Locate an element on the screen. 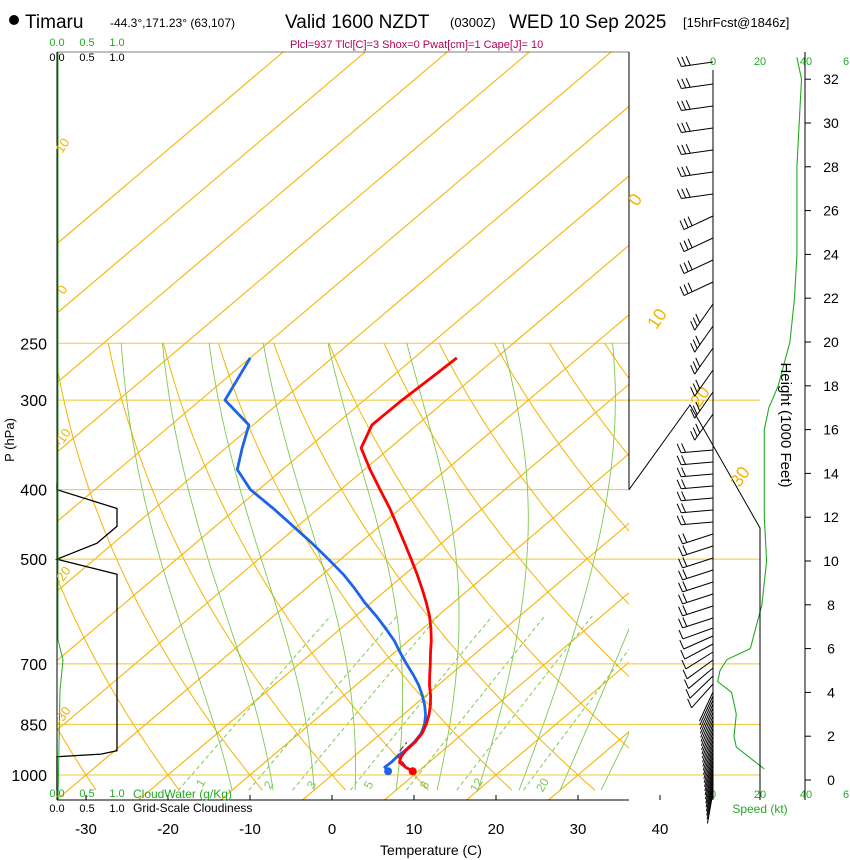 The image size is (850, 860). speed-axis-bottom-tick: 20 is located at coordinates (760, 795).